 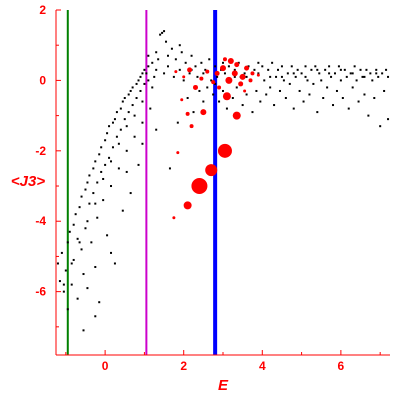 I want to click on y-tick-label: 0, so click(x=42, y=80).